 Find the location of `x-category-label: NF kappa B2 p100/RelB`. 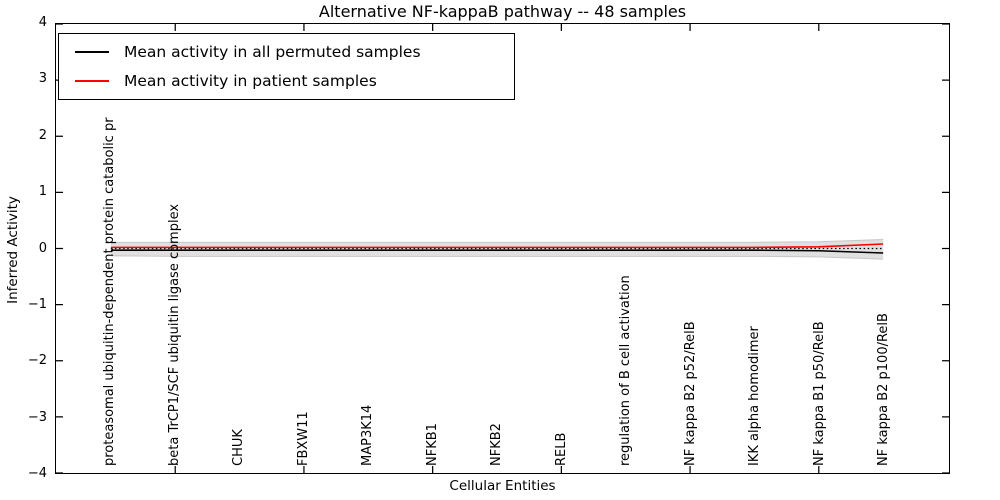

x-category-label: NF kappa B2 p100/RelB is located at coordinates (883, 389).